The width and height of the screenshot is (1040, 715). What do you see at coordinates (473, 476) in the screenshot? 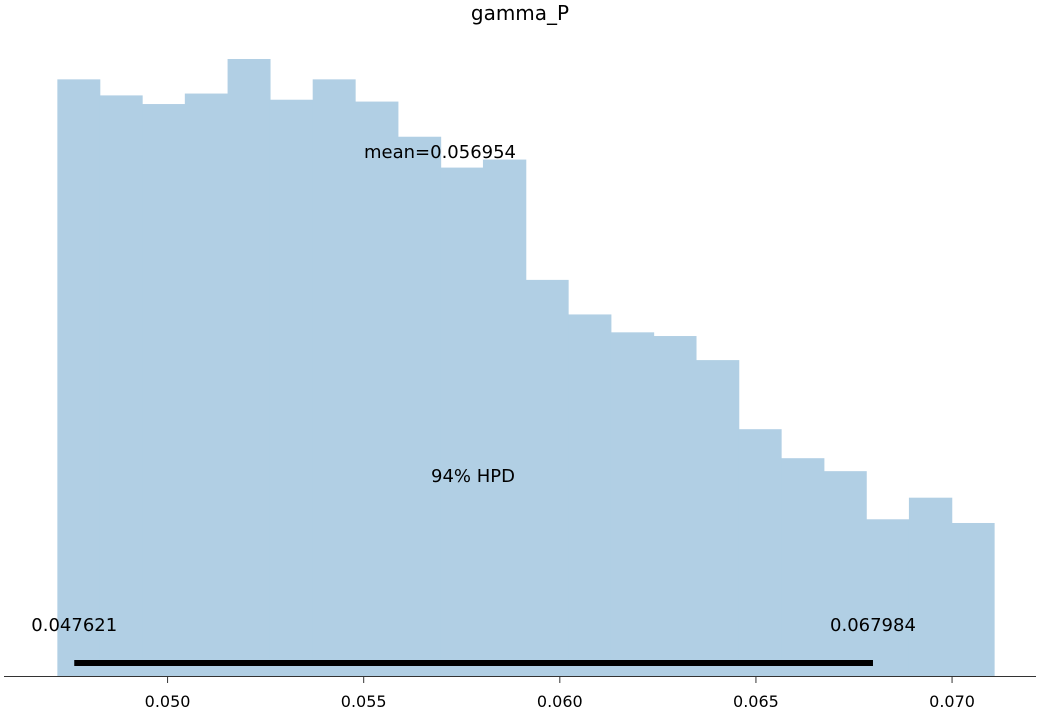
I see `hpd-label: 94% HPD` at bounding box center [473, 476].